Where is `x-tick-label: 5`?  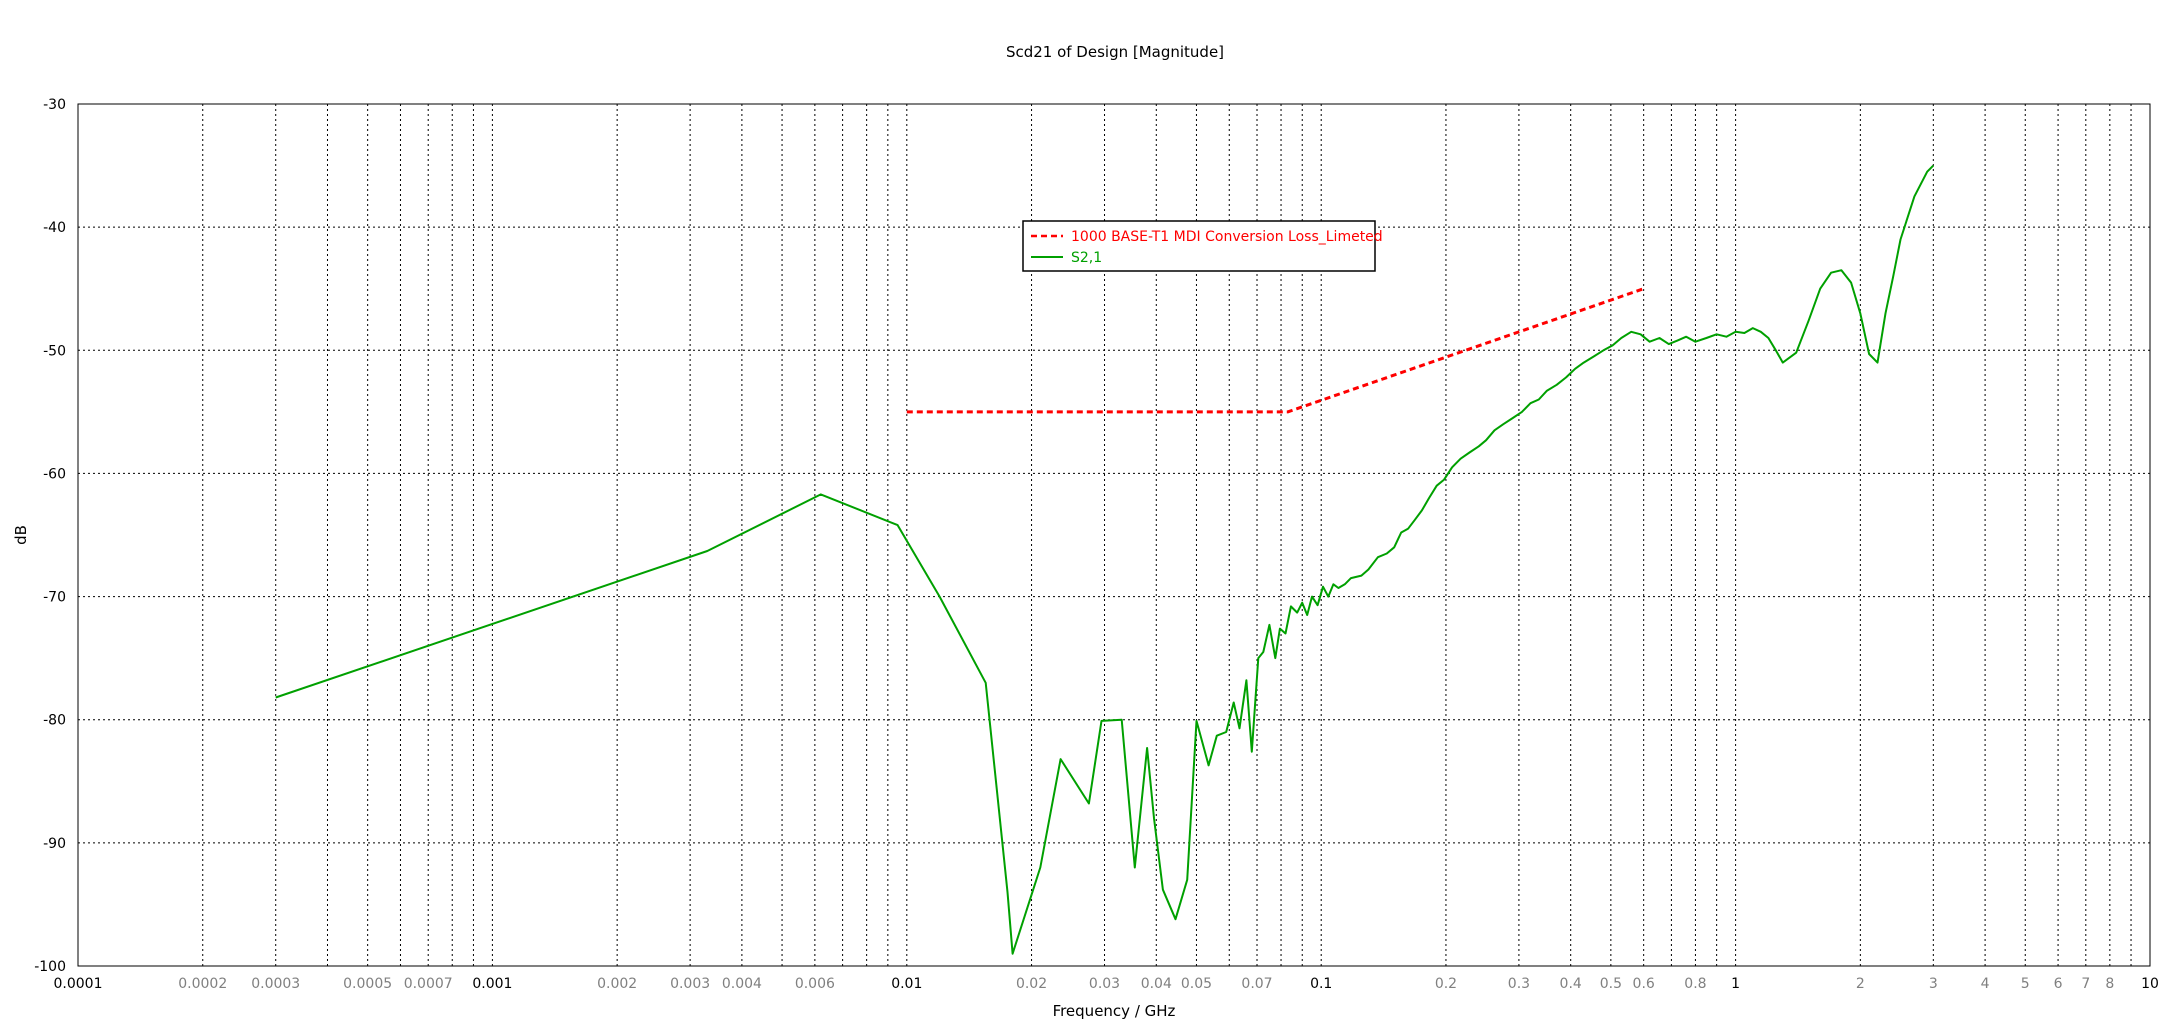 x-tick-label: 5 is located at coordinates (2025, 984).